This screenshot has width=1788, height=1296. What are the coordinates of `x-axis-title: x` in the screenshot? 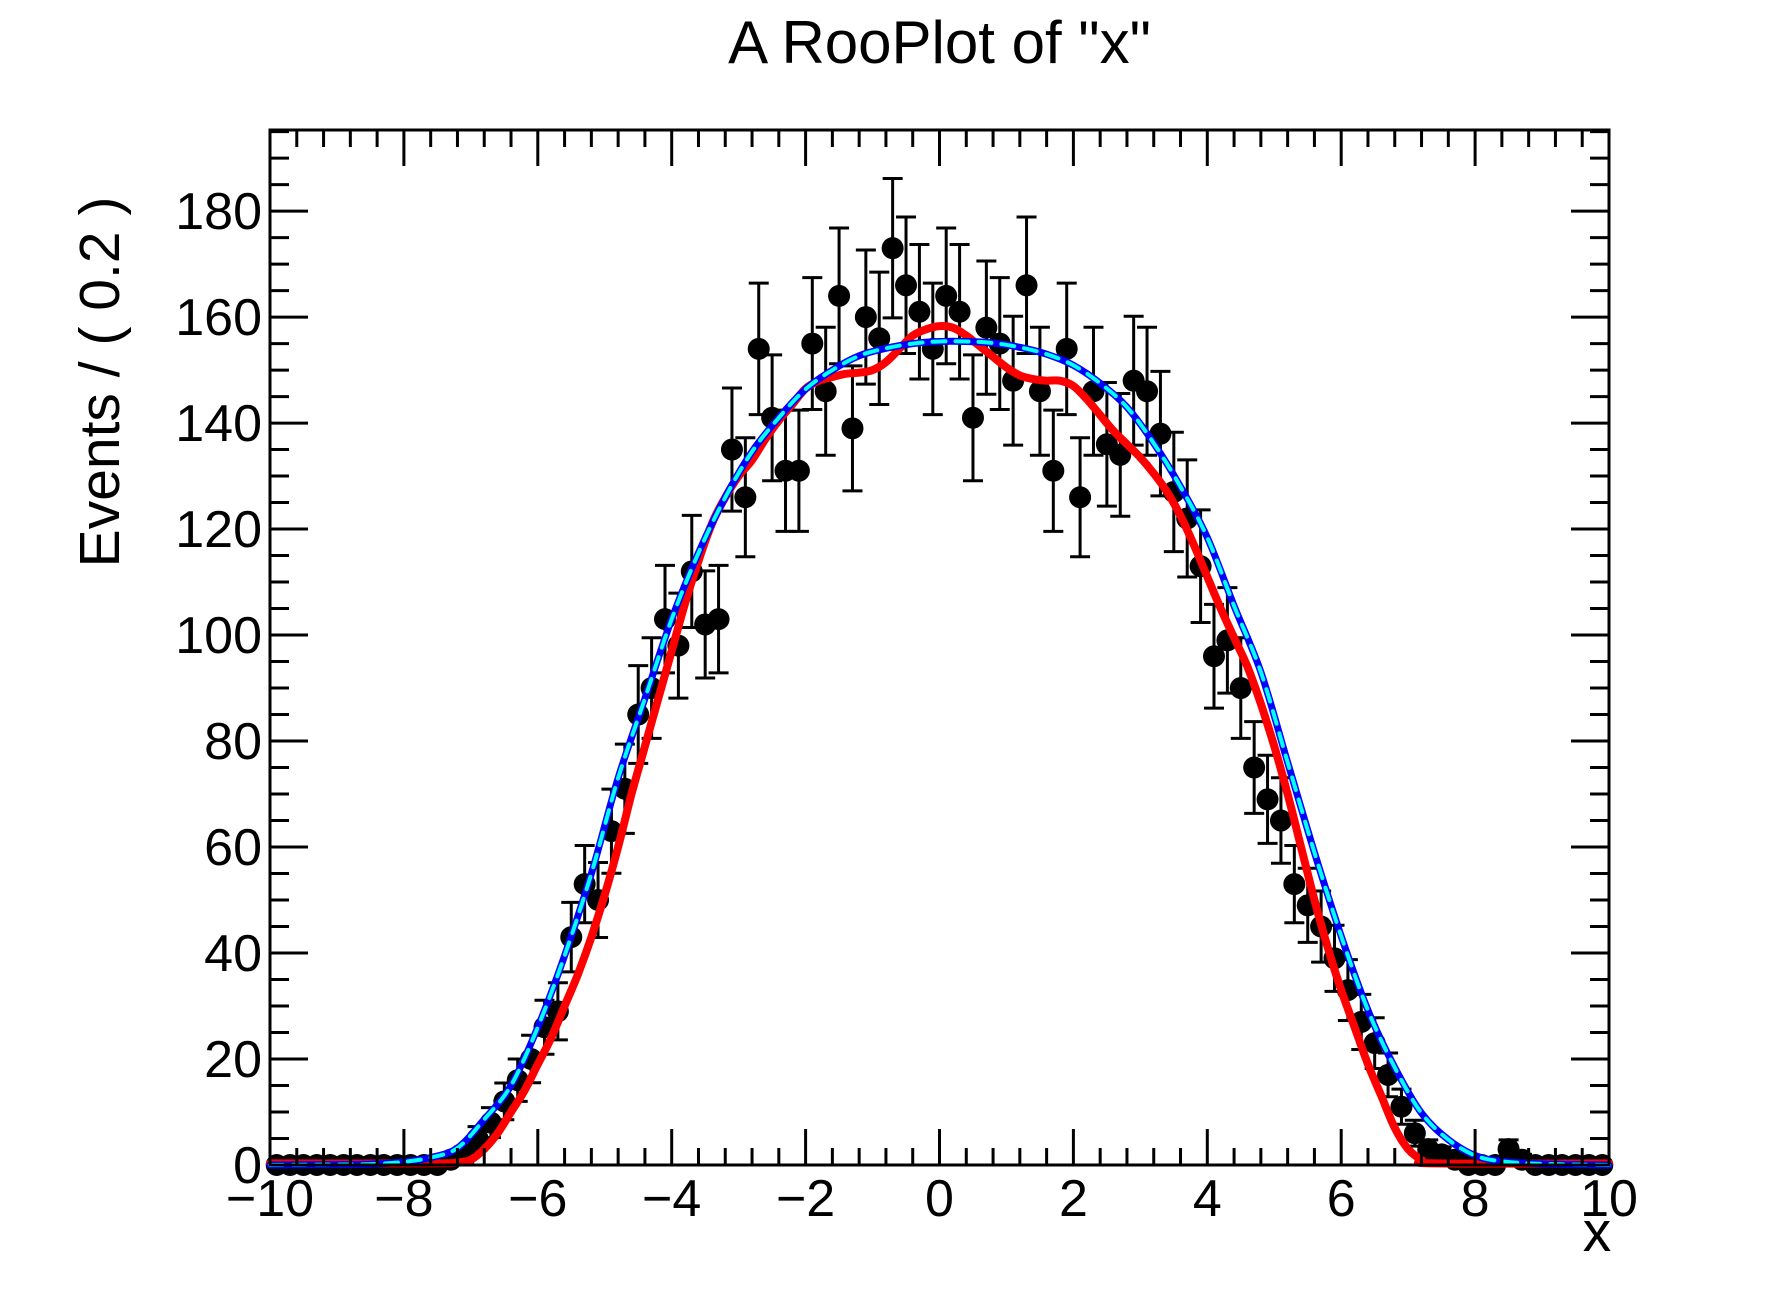 It's located at (1597, 1232).